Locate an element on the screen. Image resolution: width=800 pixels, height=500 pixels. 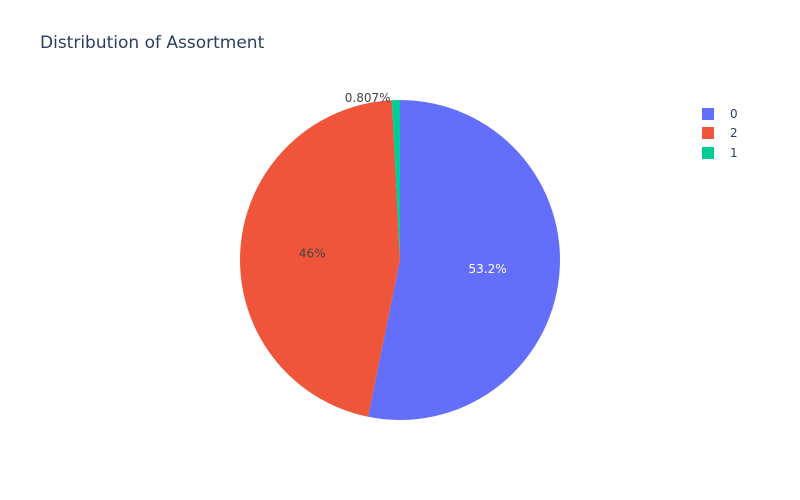
slice-label-2: 46% is located at coordinates (312, 253).